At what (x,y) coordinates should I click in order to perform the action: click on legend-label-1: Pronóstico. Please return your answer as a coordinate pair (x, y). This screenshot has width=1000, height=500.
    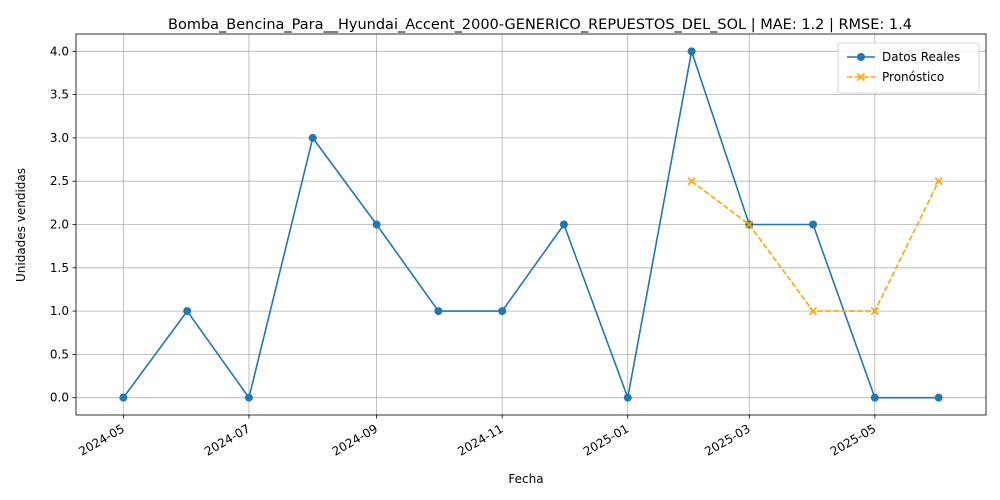
    Looking at the image, I should click on (913, 77).